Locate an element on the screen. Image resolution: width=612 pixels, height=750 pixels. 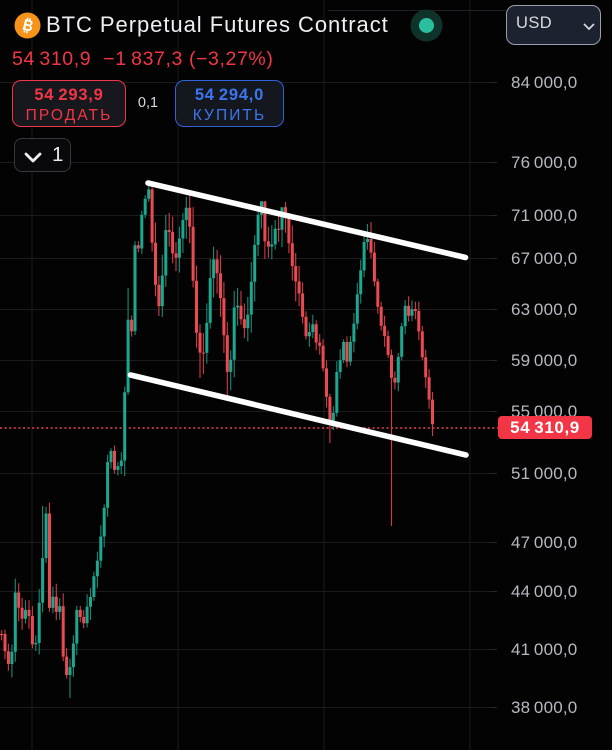
svg-text: 63 000,0 is located at coordinates (544, 309).